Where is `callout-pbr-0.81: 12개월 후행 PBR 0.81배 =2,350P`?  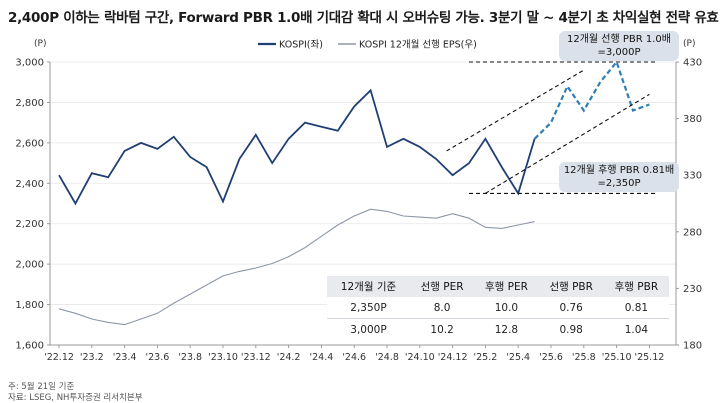
callout-pbr-0.81: 12개월 후행 PBR 0.81배 =2,350P is located at coordinates (619, 177).